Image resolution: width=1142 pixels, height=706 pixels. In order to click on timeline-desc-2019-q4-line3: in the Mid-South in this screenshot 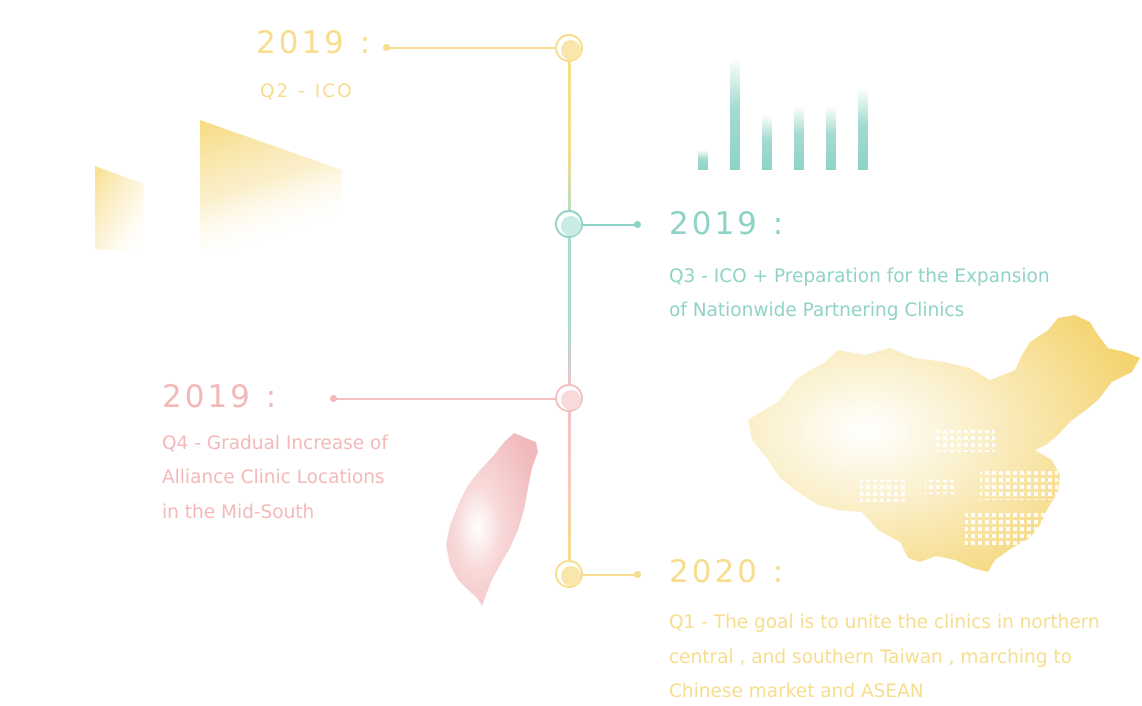, I will do `click(238, 512)`.